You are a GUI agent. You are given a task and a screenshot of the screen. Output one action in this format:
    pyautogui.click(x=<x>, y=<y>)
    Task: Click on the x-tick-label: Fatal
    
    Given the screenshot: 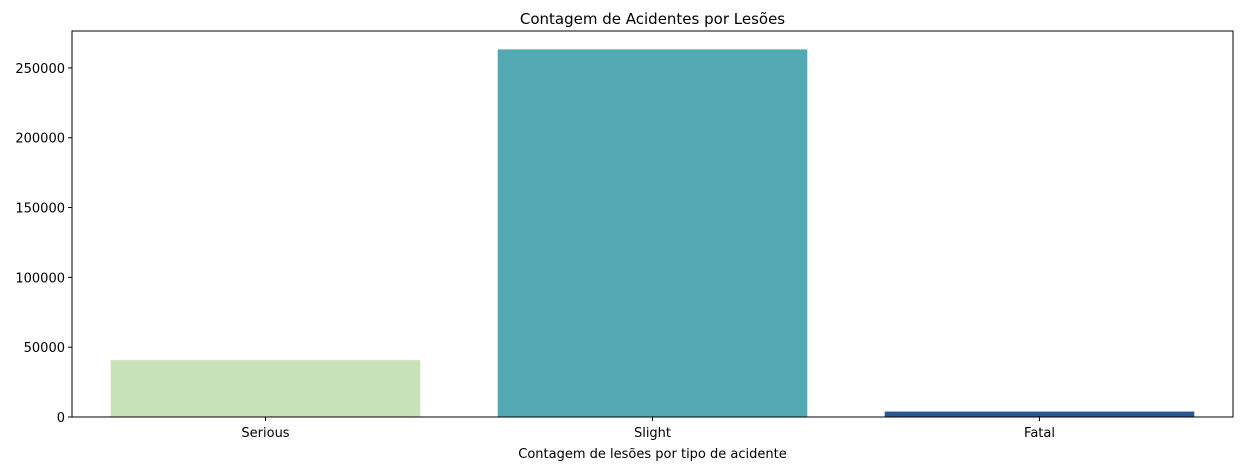 What is the action you would take?
    pyautogui.click(x=1039, y=433)
    